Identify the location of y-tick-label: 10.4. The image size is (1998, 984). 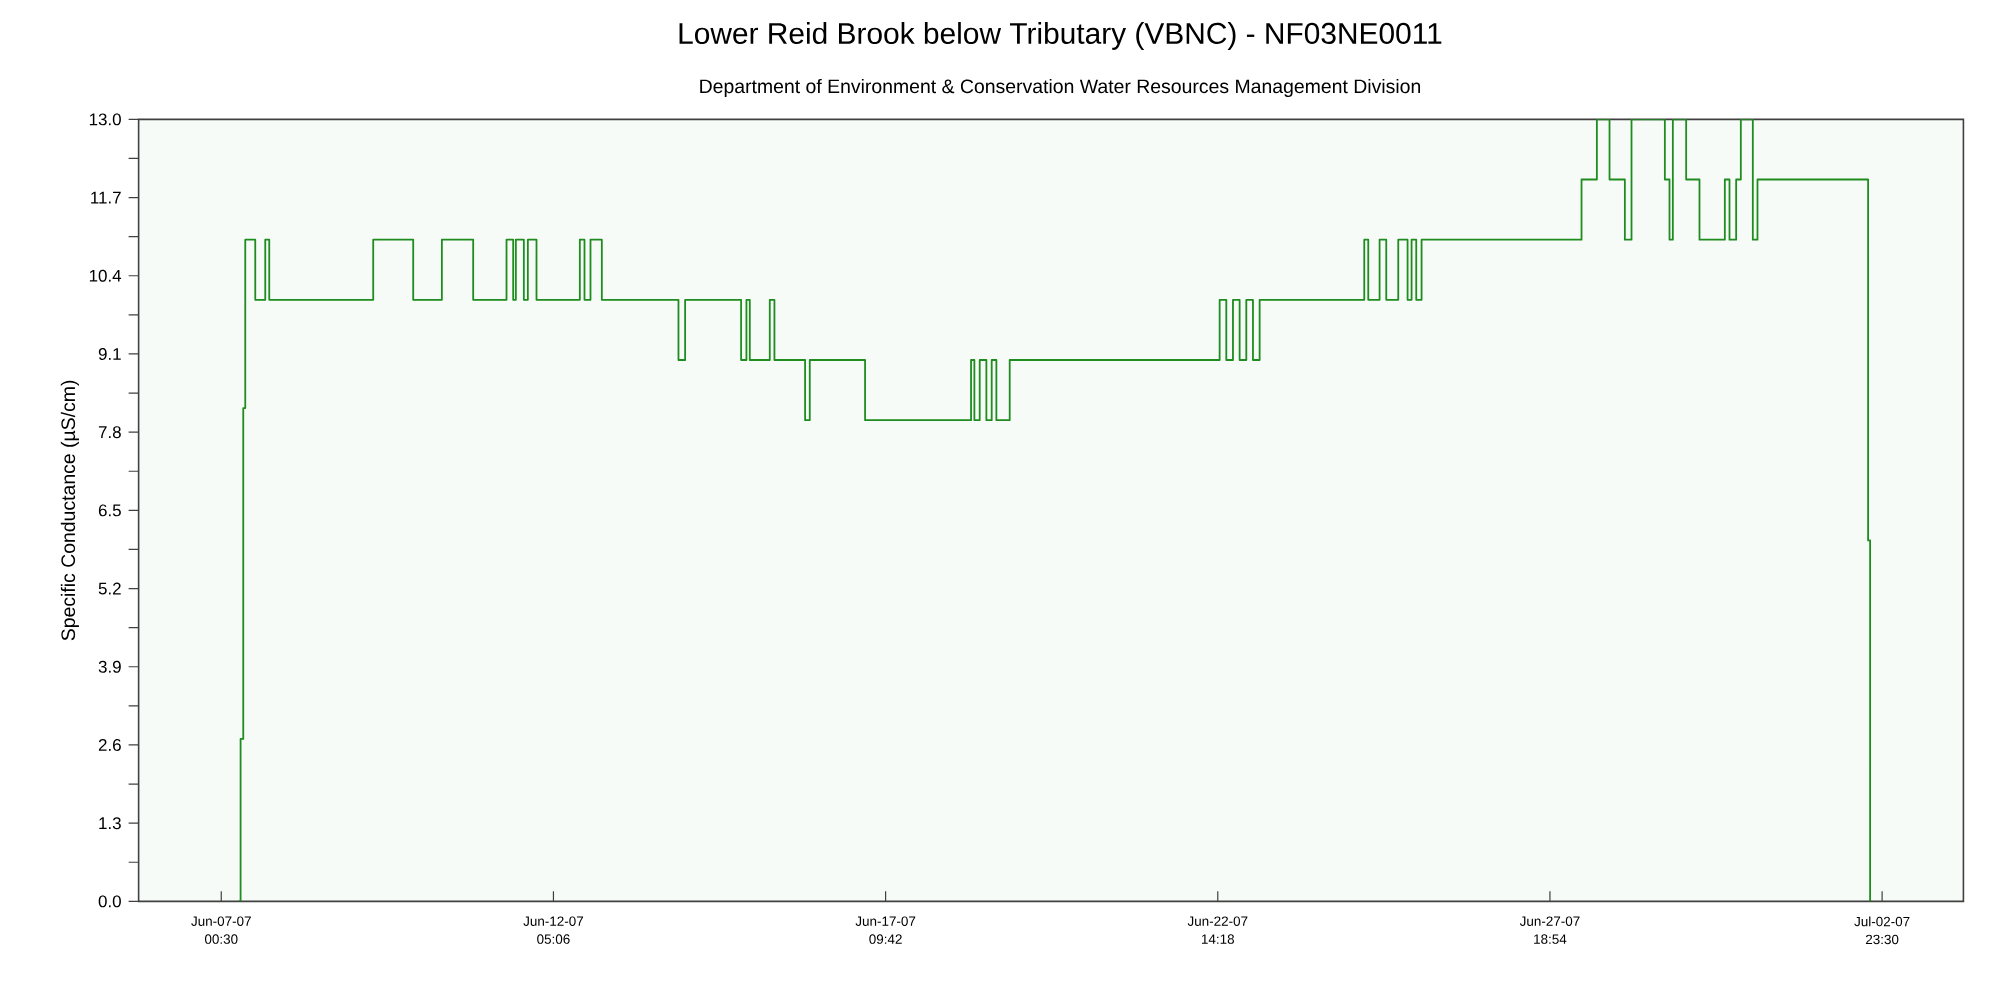
(105, 275).